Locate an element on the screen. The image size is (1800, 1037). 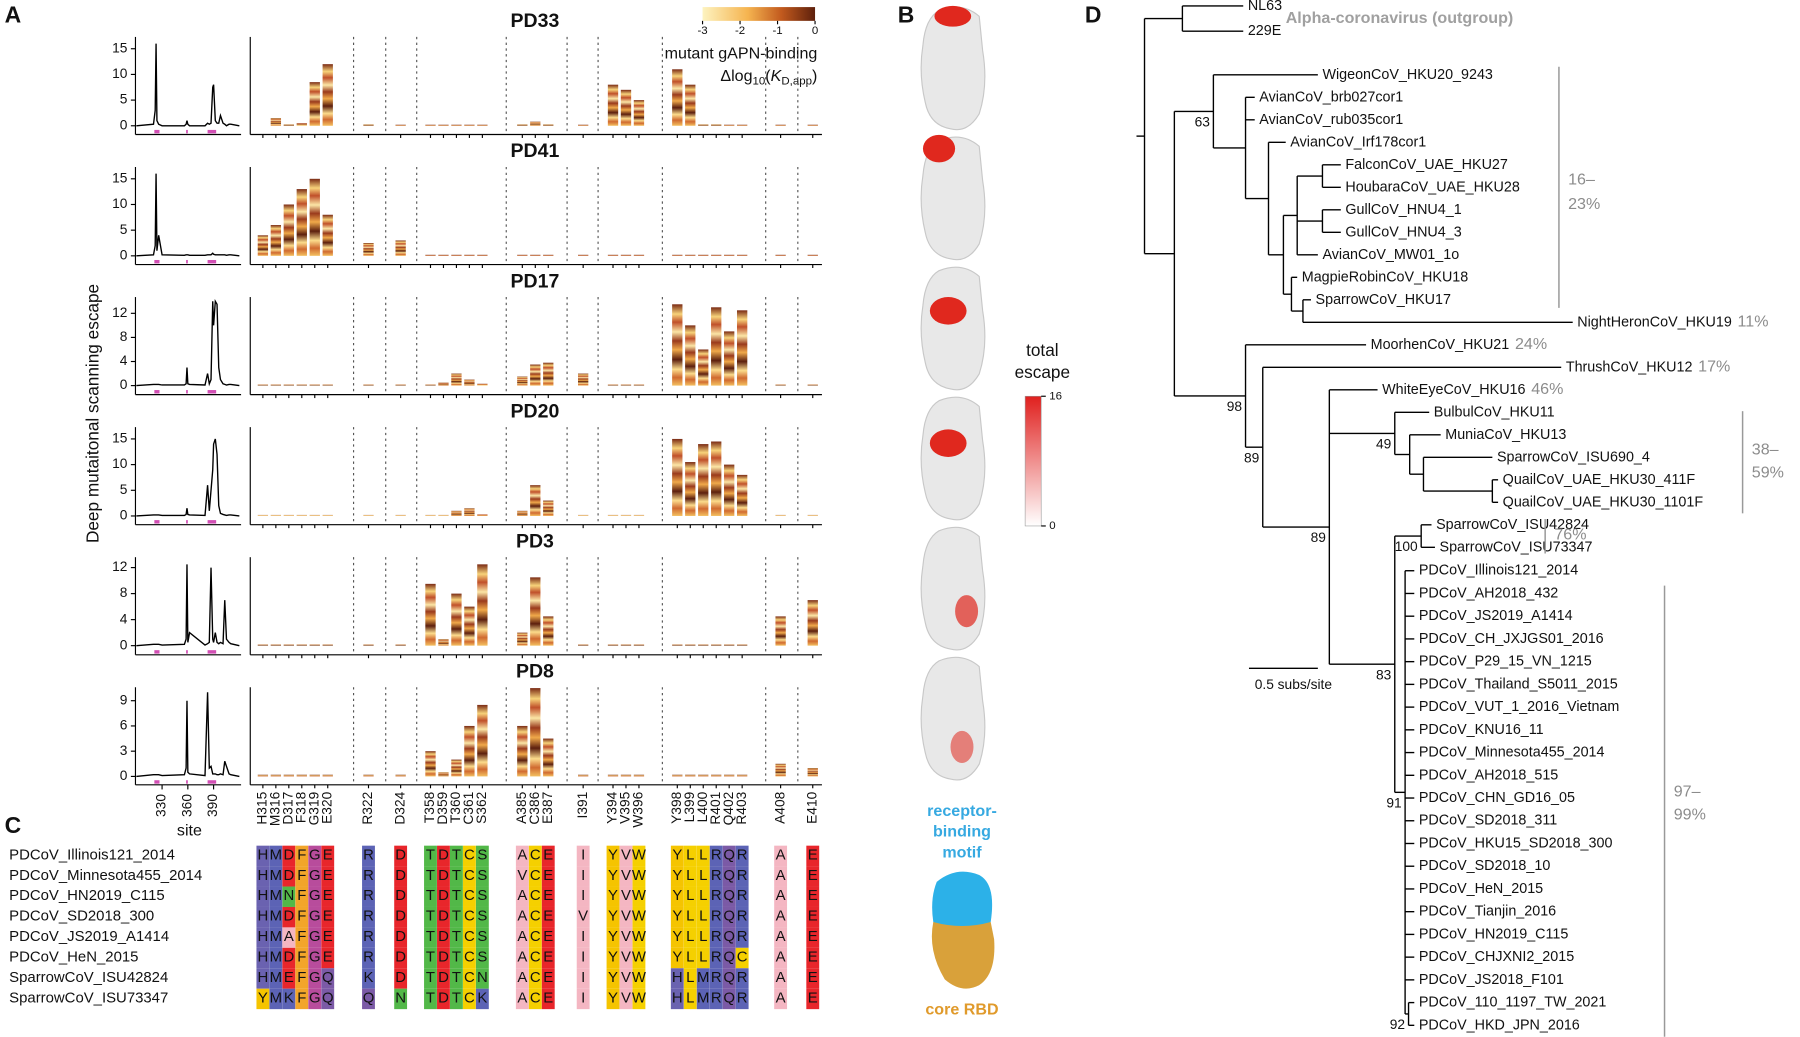
sequence-name: PDCoV_HeN_2015 is located at coordinates (73, 957).